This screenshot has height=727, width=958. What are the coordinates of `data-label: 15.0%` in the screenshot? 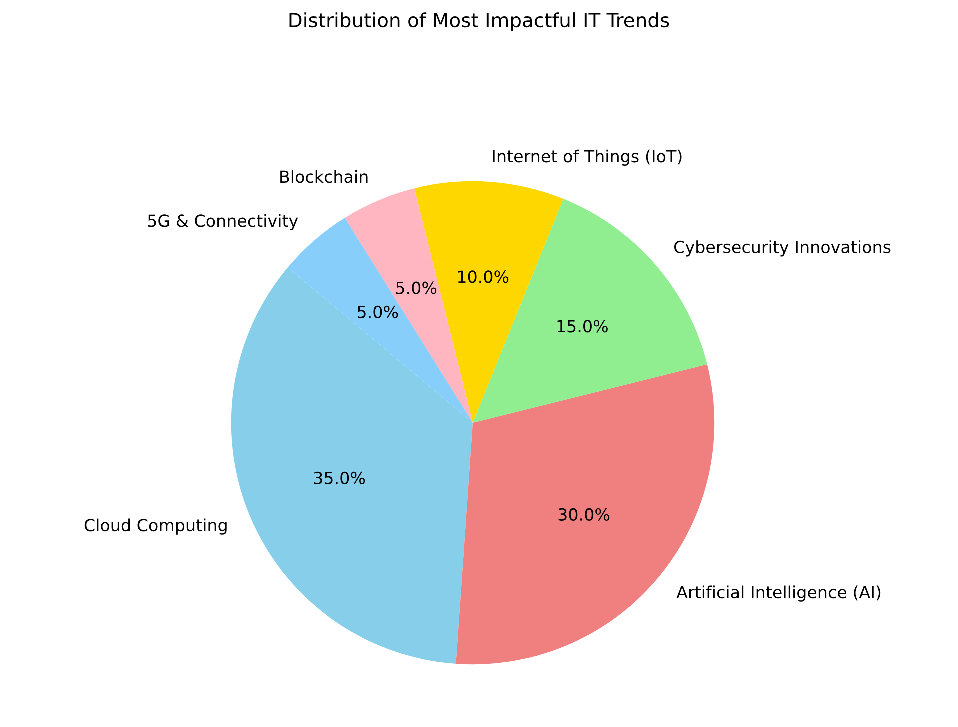 It's located at (583, 326).